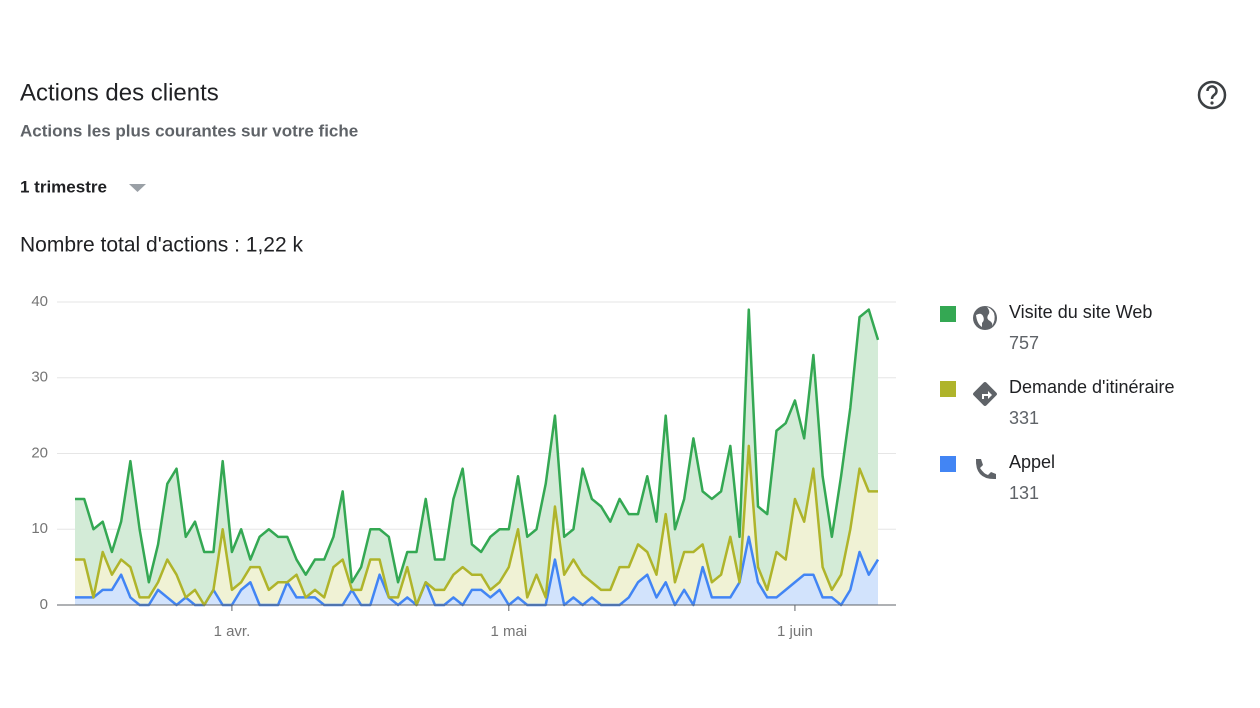 Image resolution: width=1260 pixels, height=708 pixels. What do you see at coordinates (137, 188) in the screenshot?
I see `dropdown-arrow` at bounding box center [137, 188].